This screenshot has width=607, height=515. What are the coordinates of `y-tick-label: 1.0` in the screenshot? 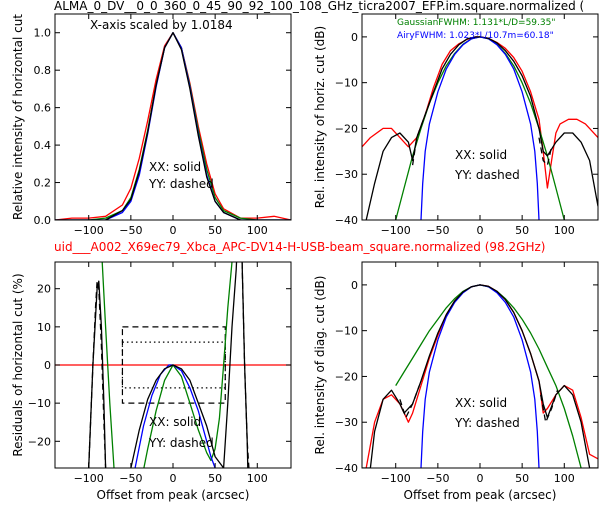 It's located at (43, 33).